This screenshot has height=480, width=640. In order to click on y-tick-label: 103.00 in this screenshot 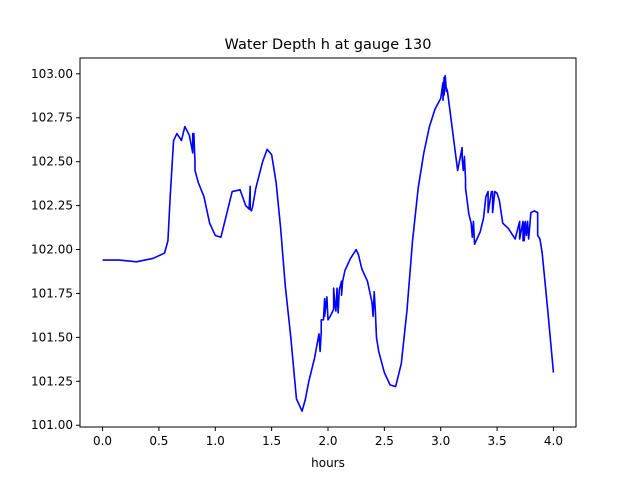, I will do `click(52, 74)`.